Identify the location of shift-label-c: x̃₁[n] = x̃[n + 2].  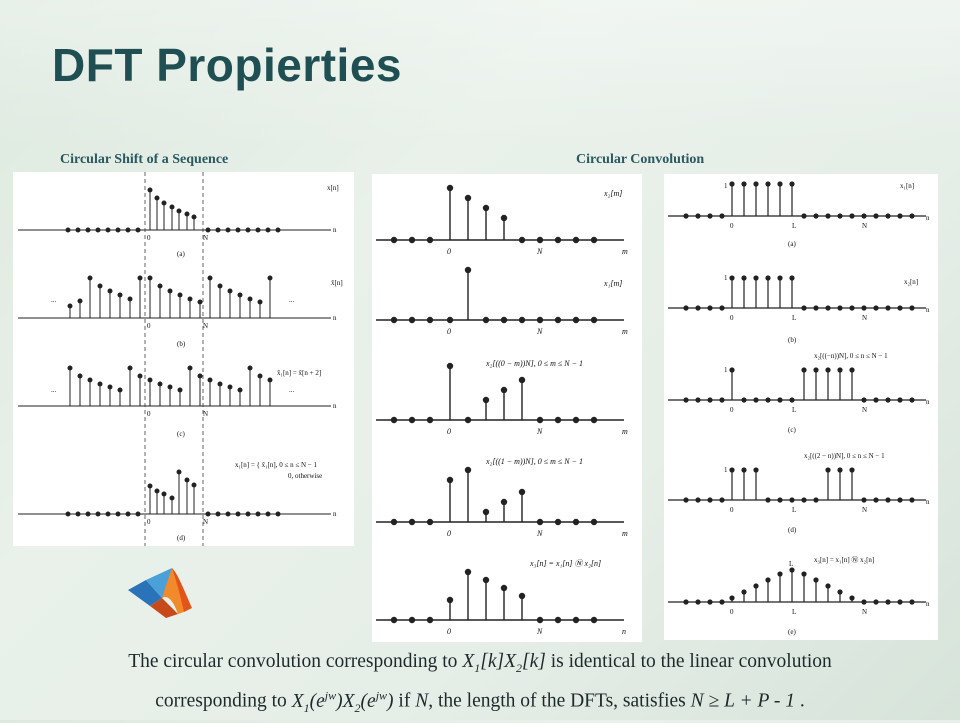
(299, 373).